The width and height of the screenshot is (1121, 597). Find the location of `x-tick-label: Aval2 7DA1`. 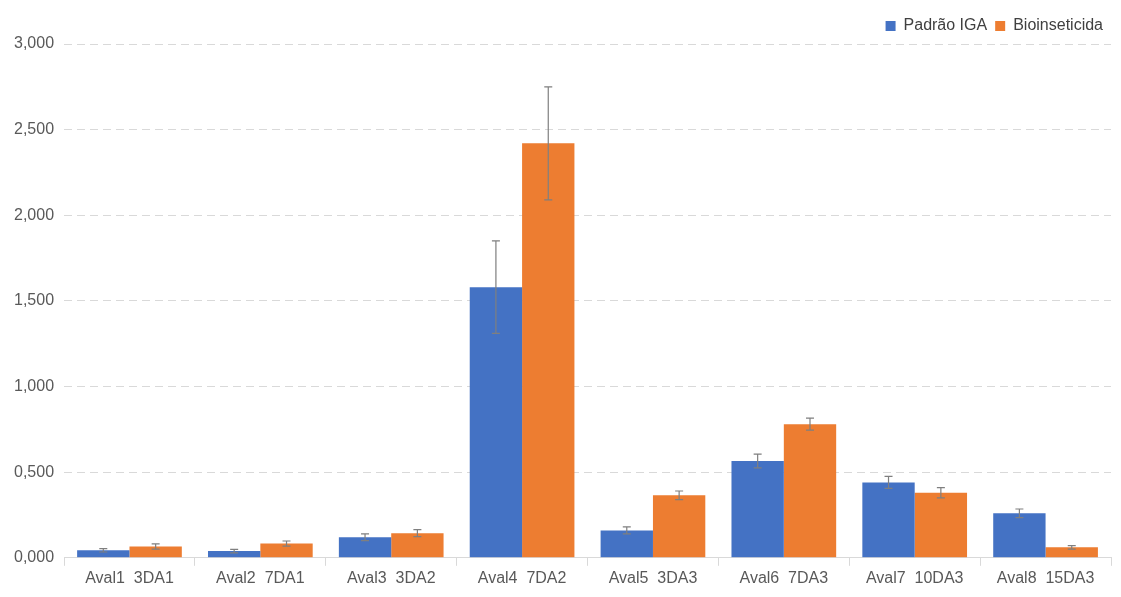

x-tick-label: Aval2 7DA1 is located at coordinates (260, 577).